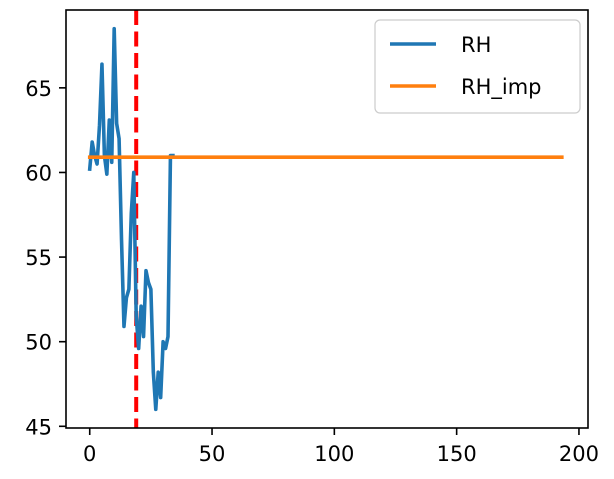  I want to click on x-tick-label: 0, so click(89, 454).